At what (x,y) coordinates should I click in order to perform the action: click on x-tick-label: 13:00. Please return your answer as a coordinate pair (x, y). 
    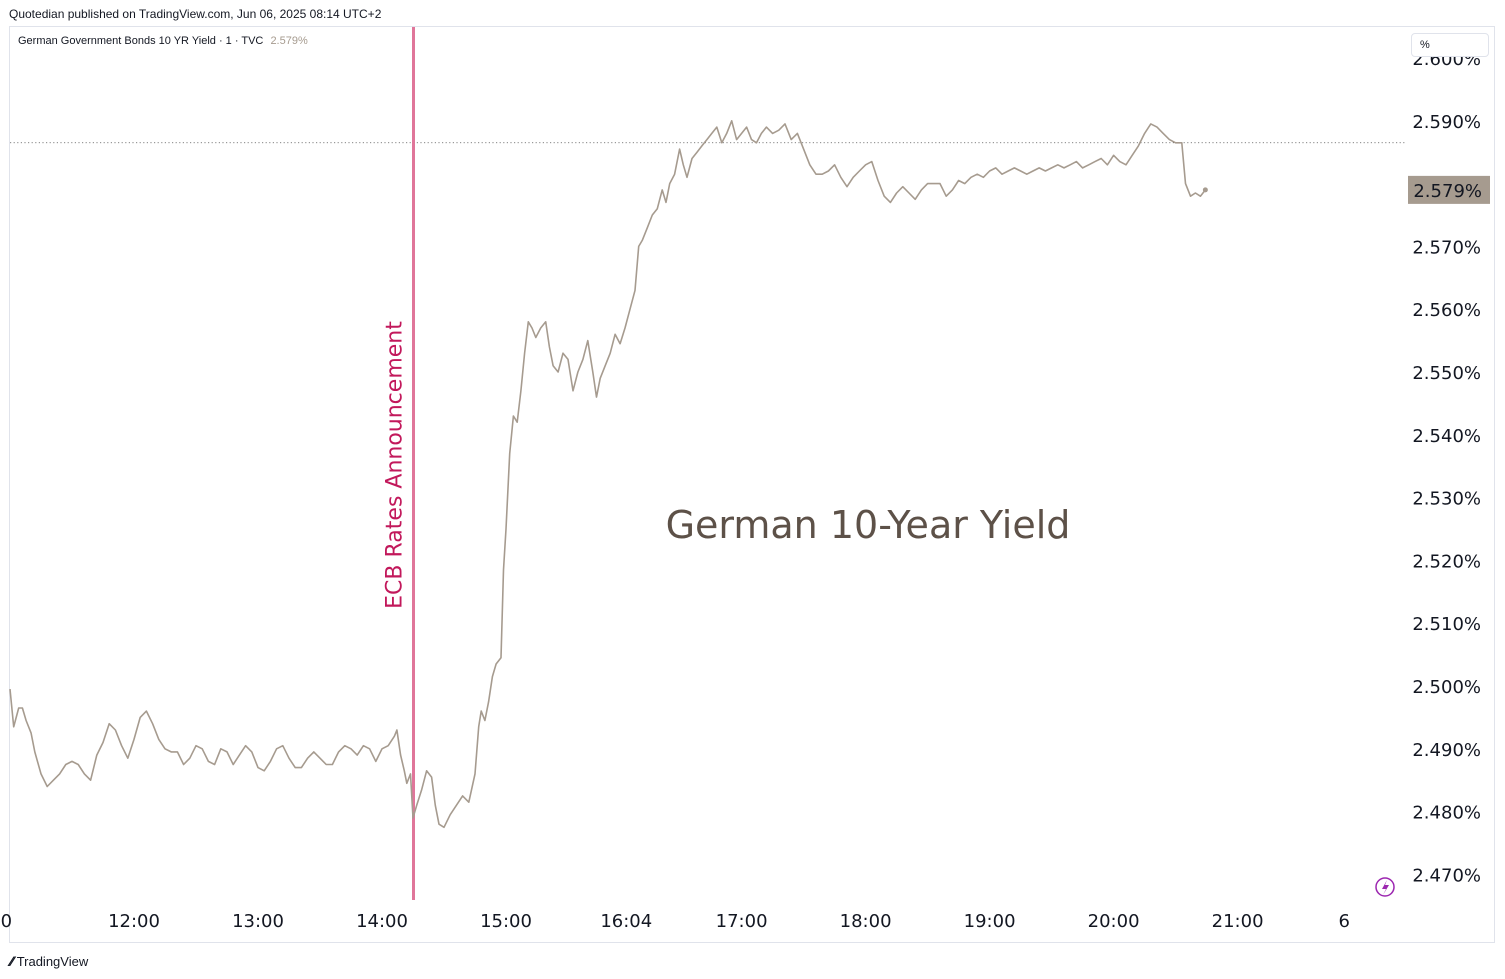
    Looking at the image, I should click on (258, 921).